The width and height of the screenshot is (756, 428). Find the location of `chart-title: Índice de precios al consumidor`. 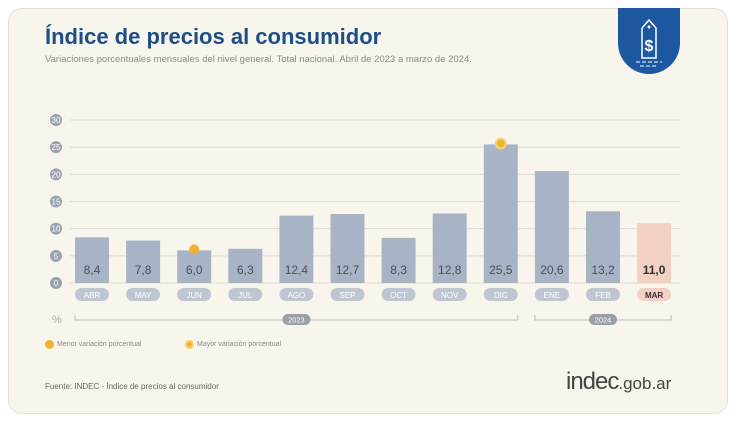

chart-title: Índice de precios al consumidor is located at coordinates (213, 36).